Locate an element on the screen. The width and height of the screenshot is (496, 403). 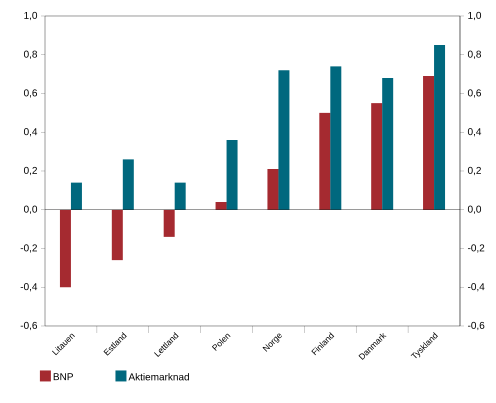
y2-tick-label: 0,0 is located at coordinates (31, 210).